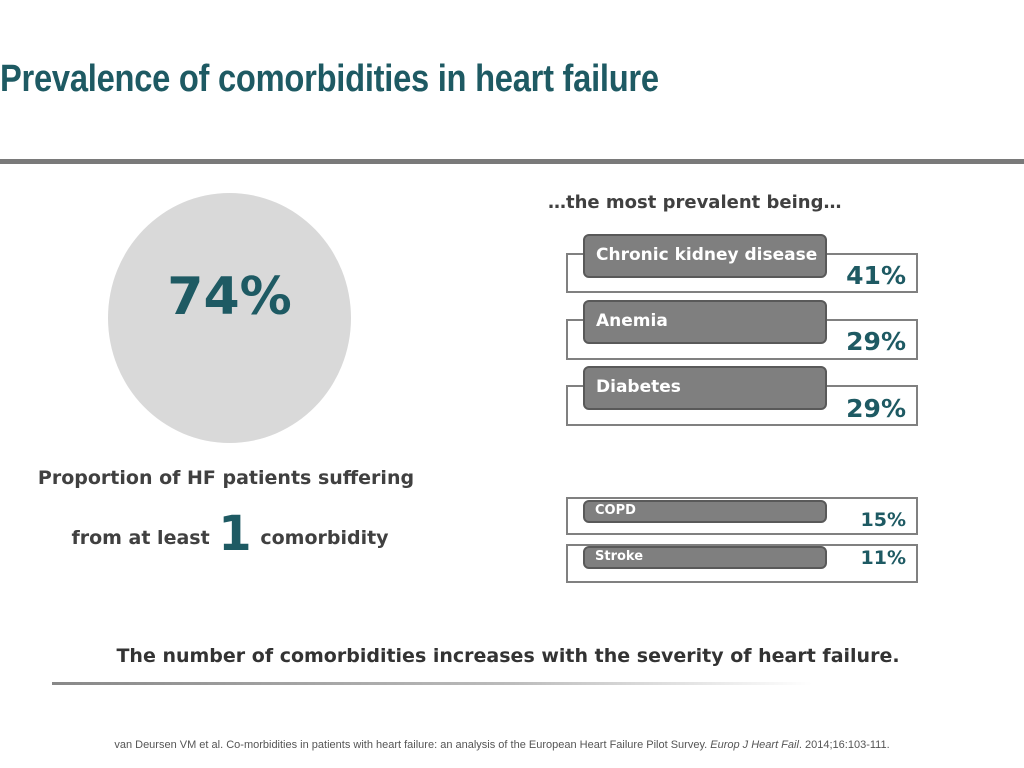 The width and height of the screenshot is (1024, 768). I want to click on caption-post: comorbidity, so click(324, 538).